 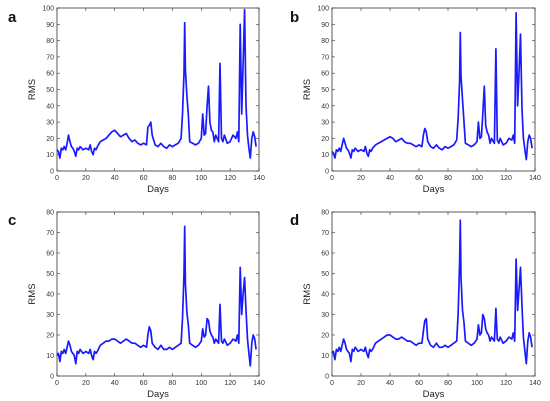 What do you see at coordinates (307, 293) in the screenshot?
I see `y-axis-label-d: RMS` at bounding box center [307, 293].